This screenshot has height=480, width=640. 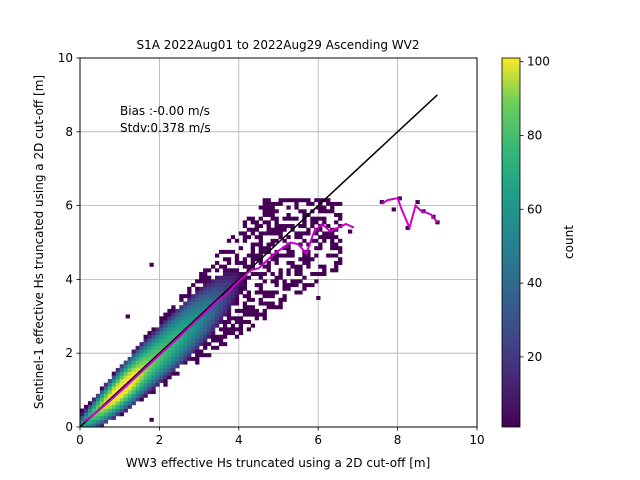 I want to click on y-tick-label: 6, so click(x=69, y=206).